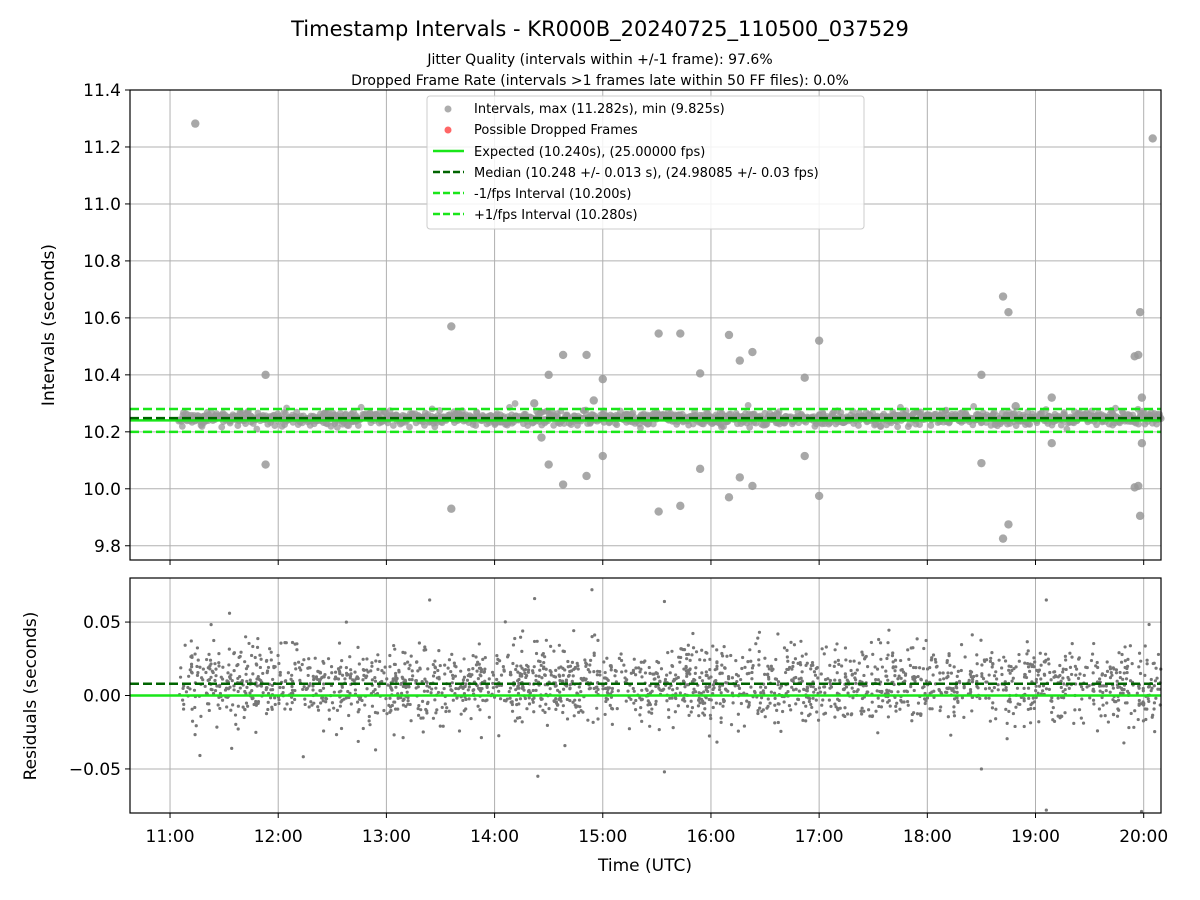 The image size is (1200, 900). Describe the element at coordinates (102, 148) in the screenshot. I see `top-y-tick-label: 11.2` at that location.